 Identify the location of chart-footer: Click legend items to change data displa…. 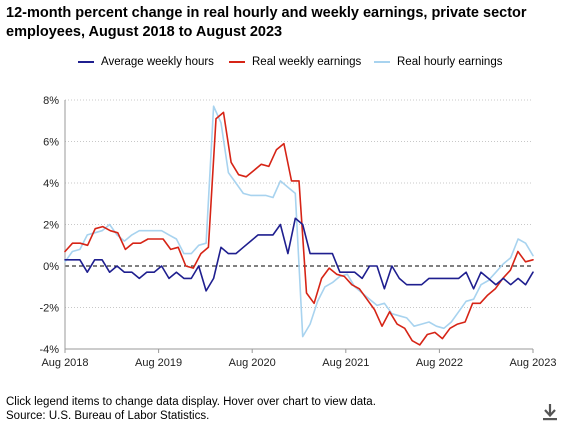
(191, 409).